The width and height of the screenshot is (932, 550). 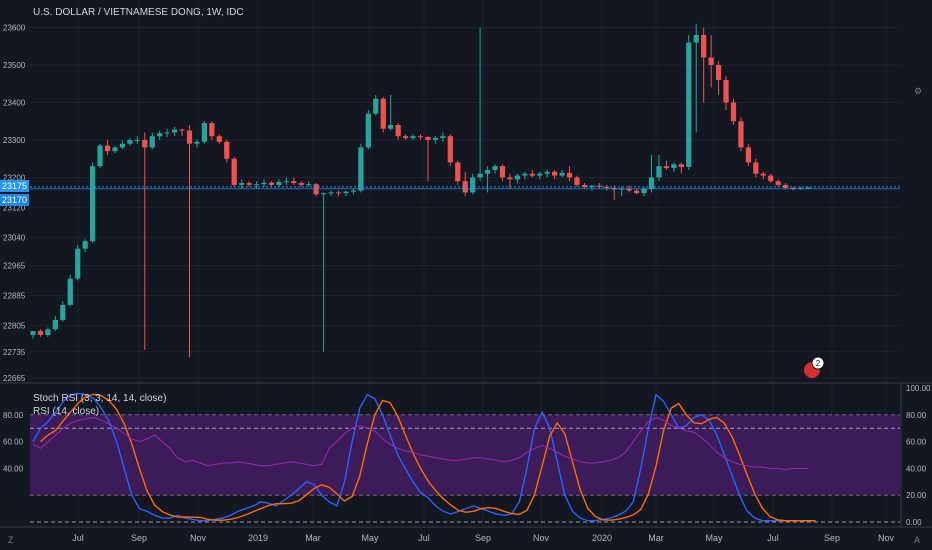 What do you see at coordinates (13, 468) in the screenshot?
I see `indicator-left-tick: 40.00` at bounding box center [13, 468].